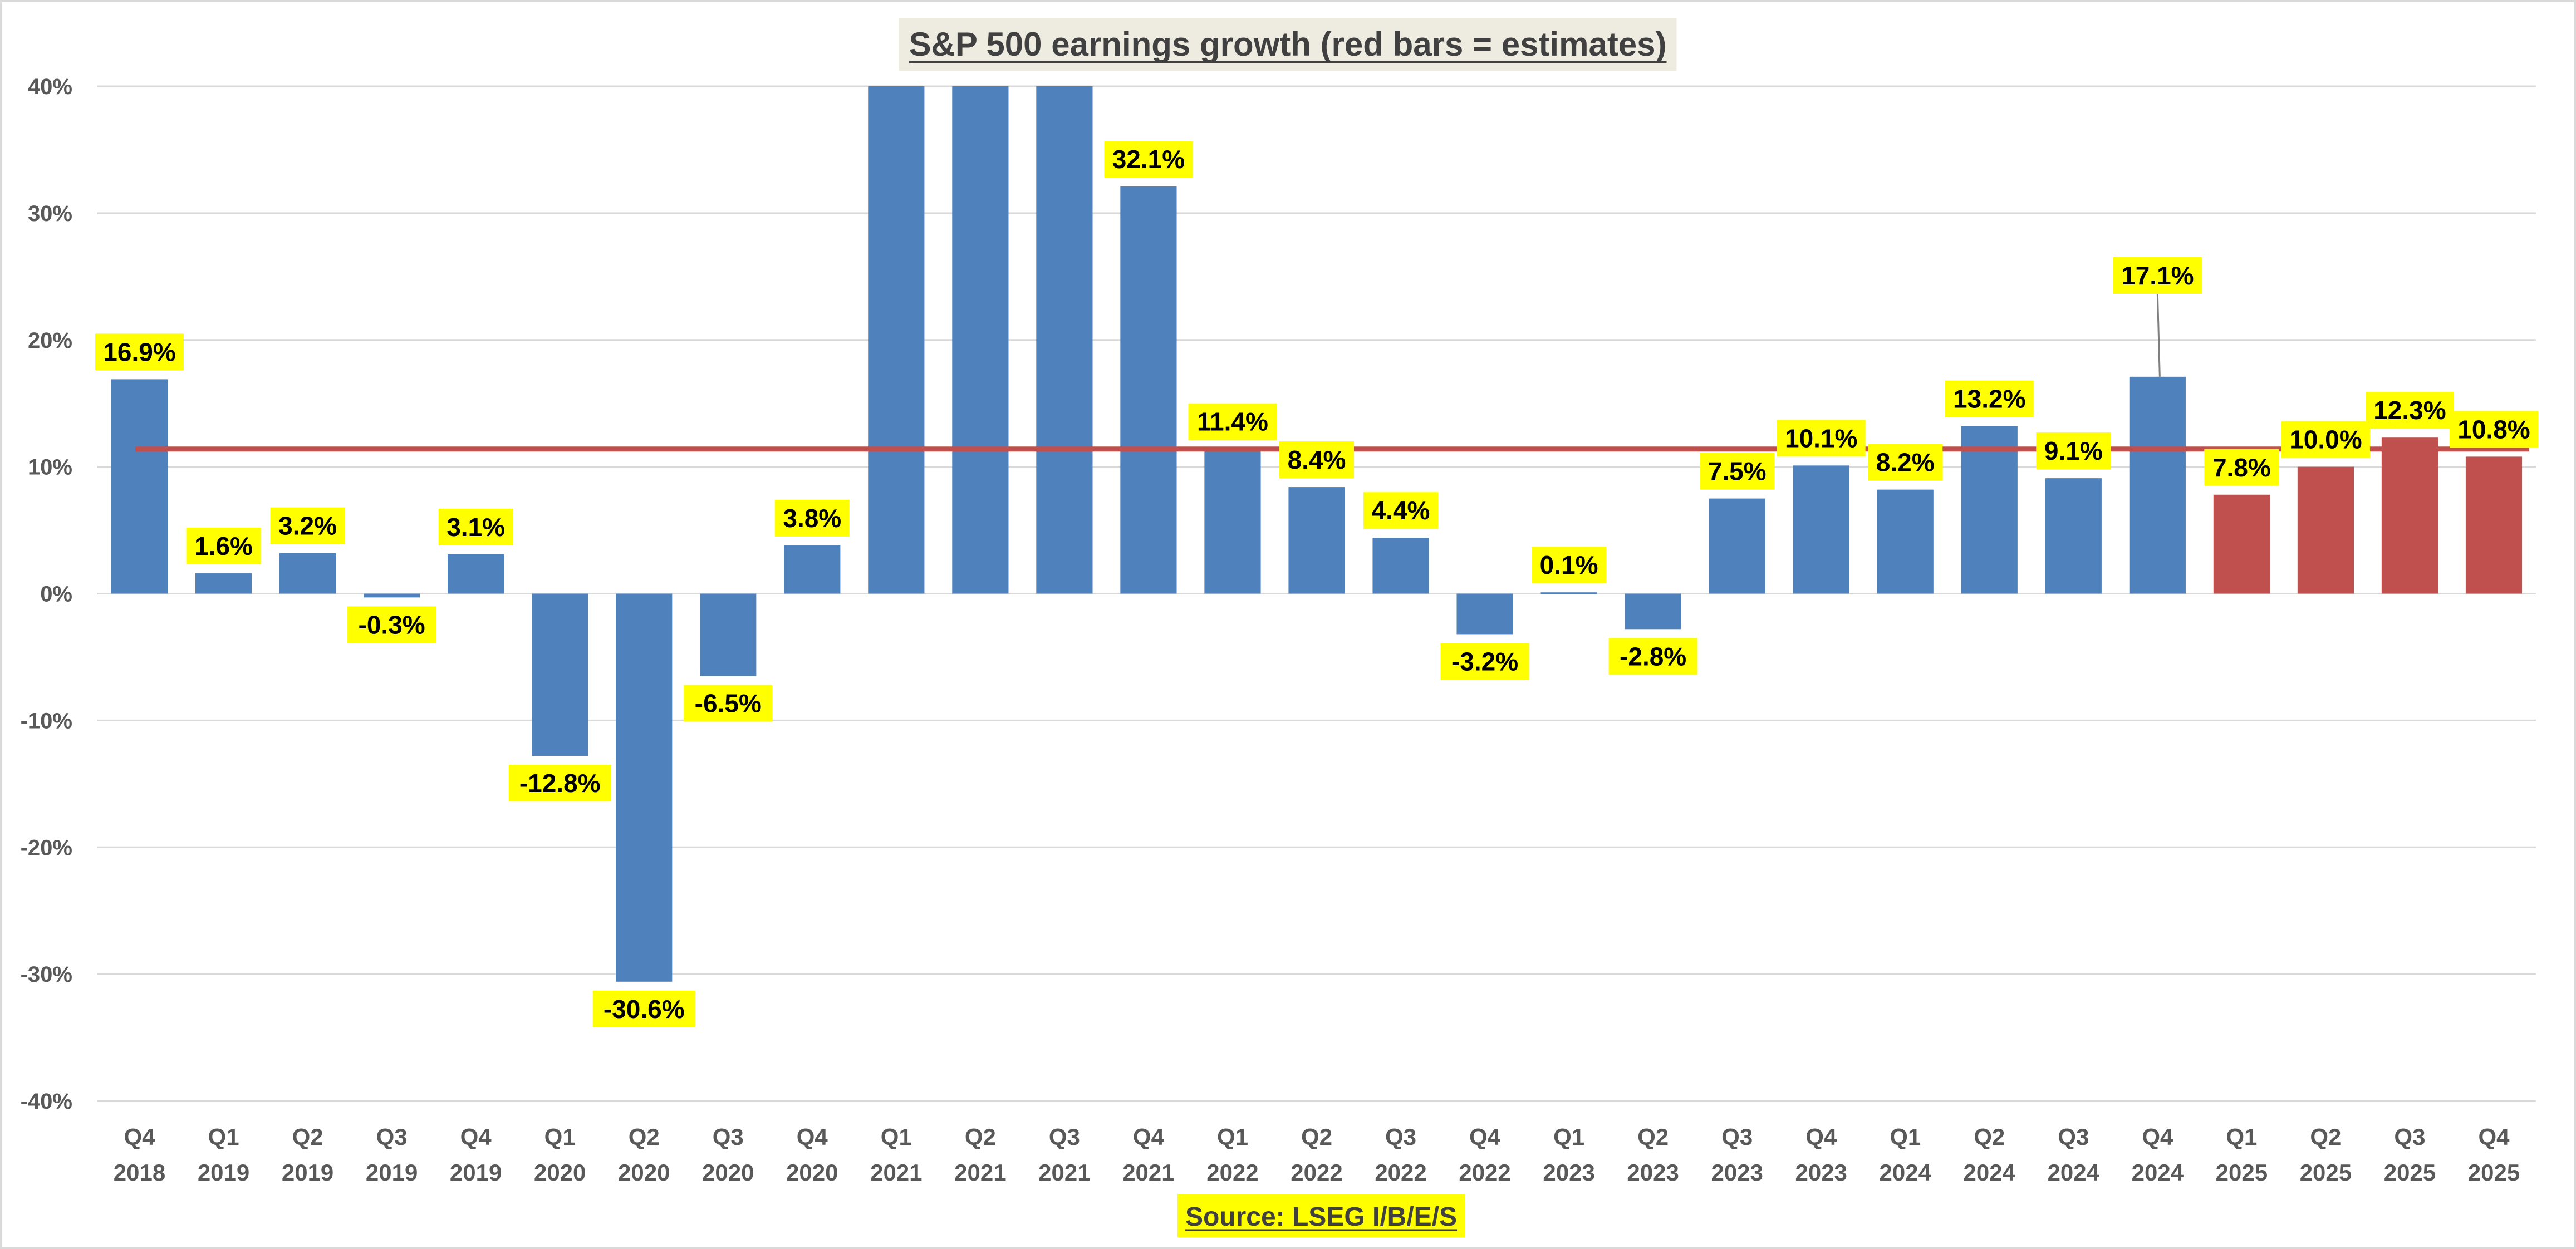 This screenshot has height=1249, width=2576. What do you see at coordinates (1232, 422) in the screenshot?
I see `data-label: 11.4%` at bounding box center [1232, 422].